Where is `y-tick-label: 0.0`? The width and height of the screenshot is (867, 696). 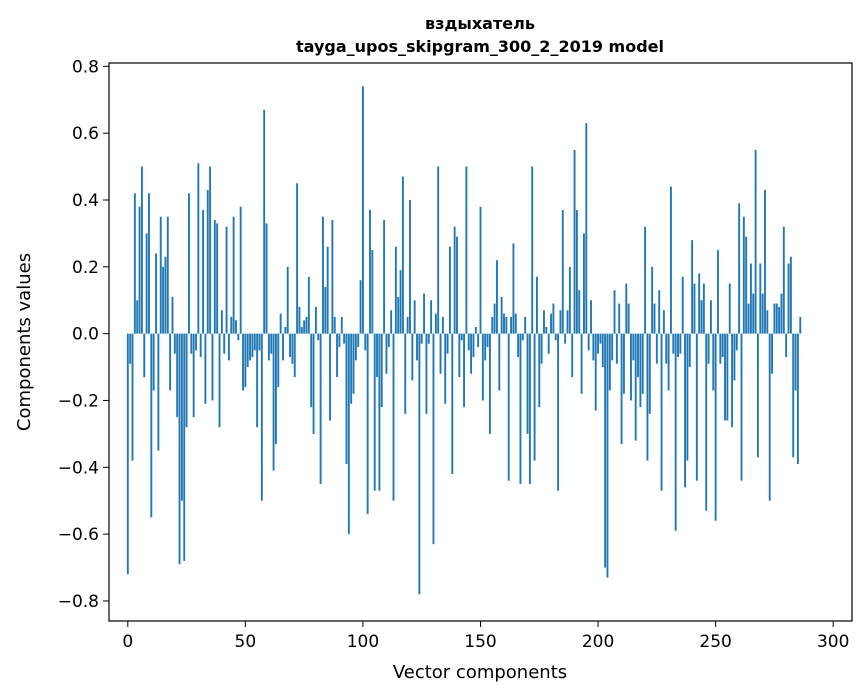
y-tick-label: 0.0 is located at coordinates (85, 335).